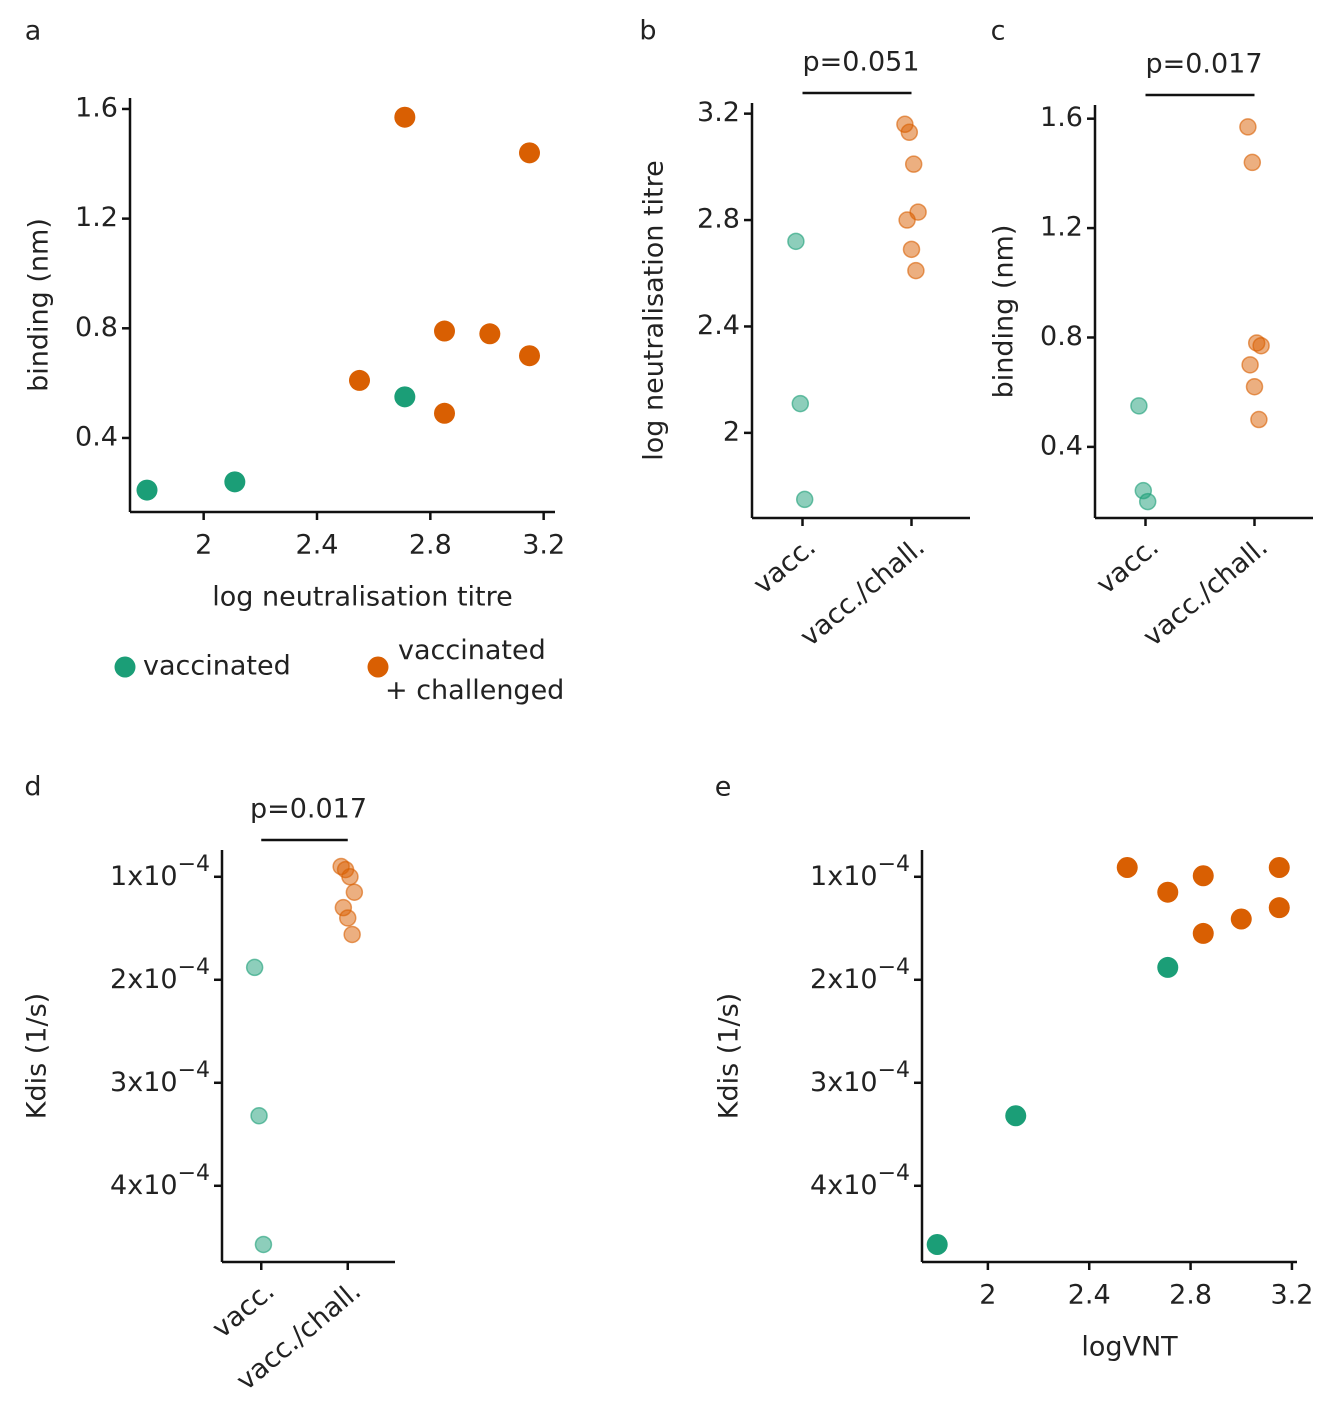  Describe the element at coordinates (723, 787) in the screenshot. I see `panel-letter: e` at that location.